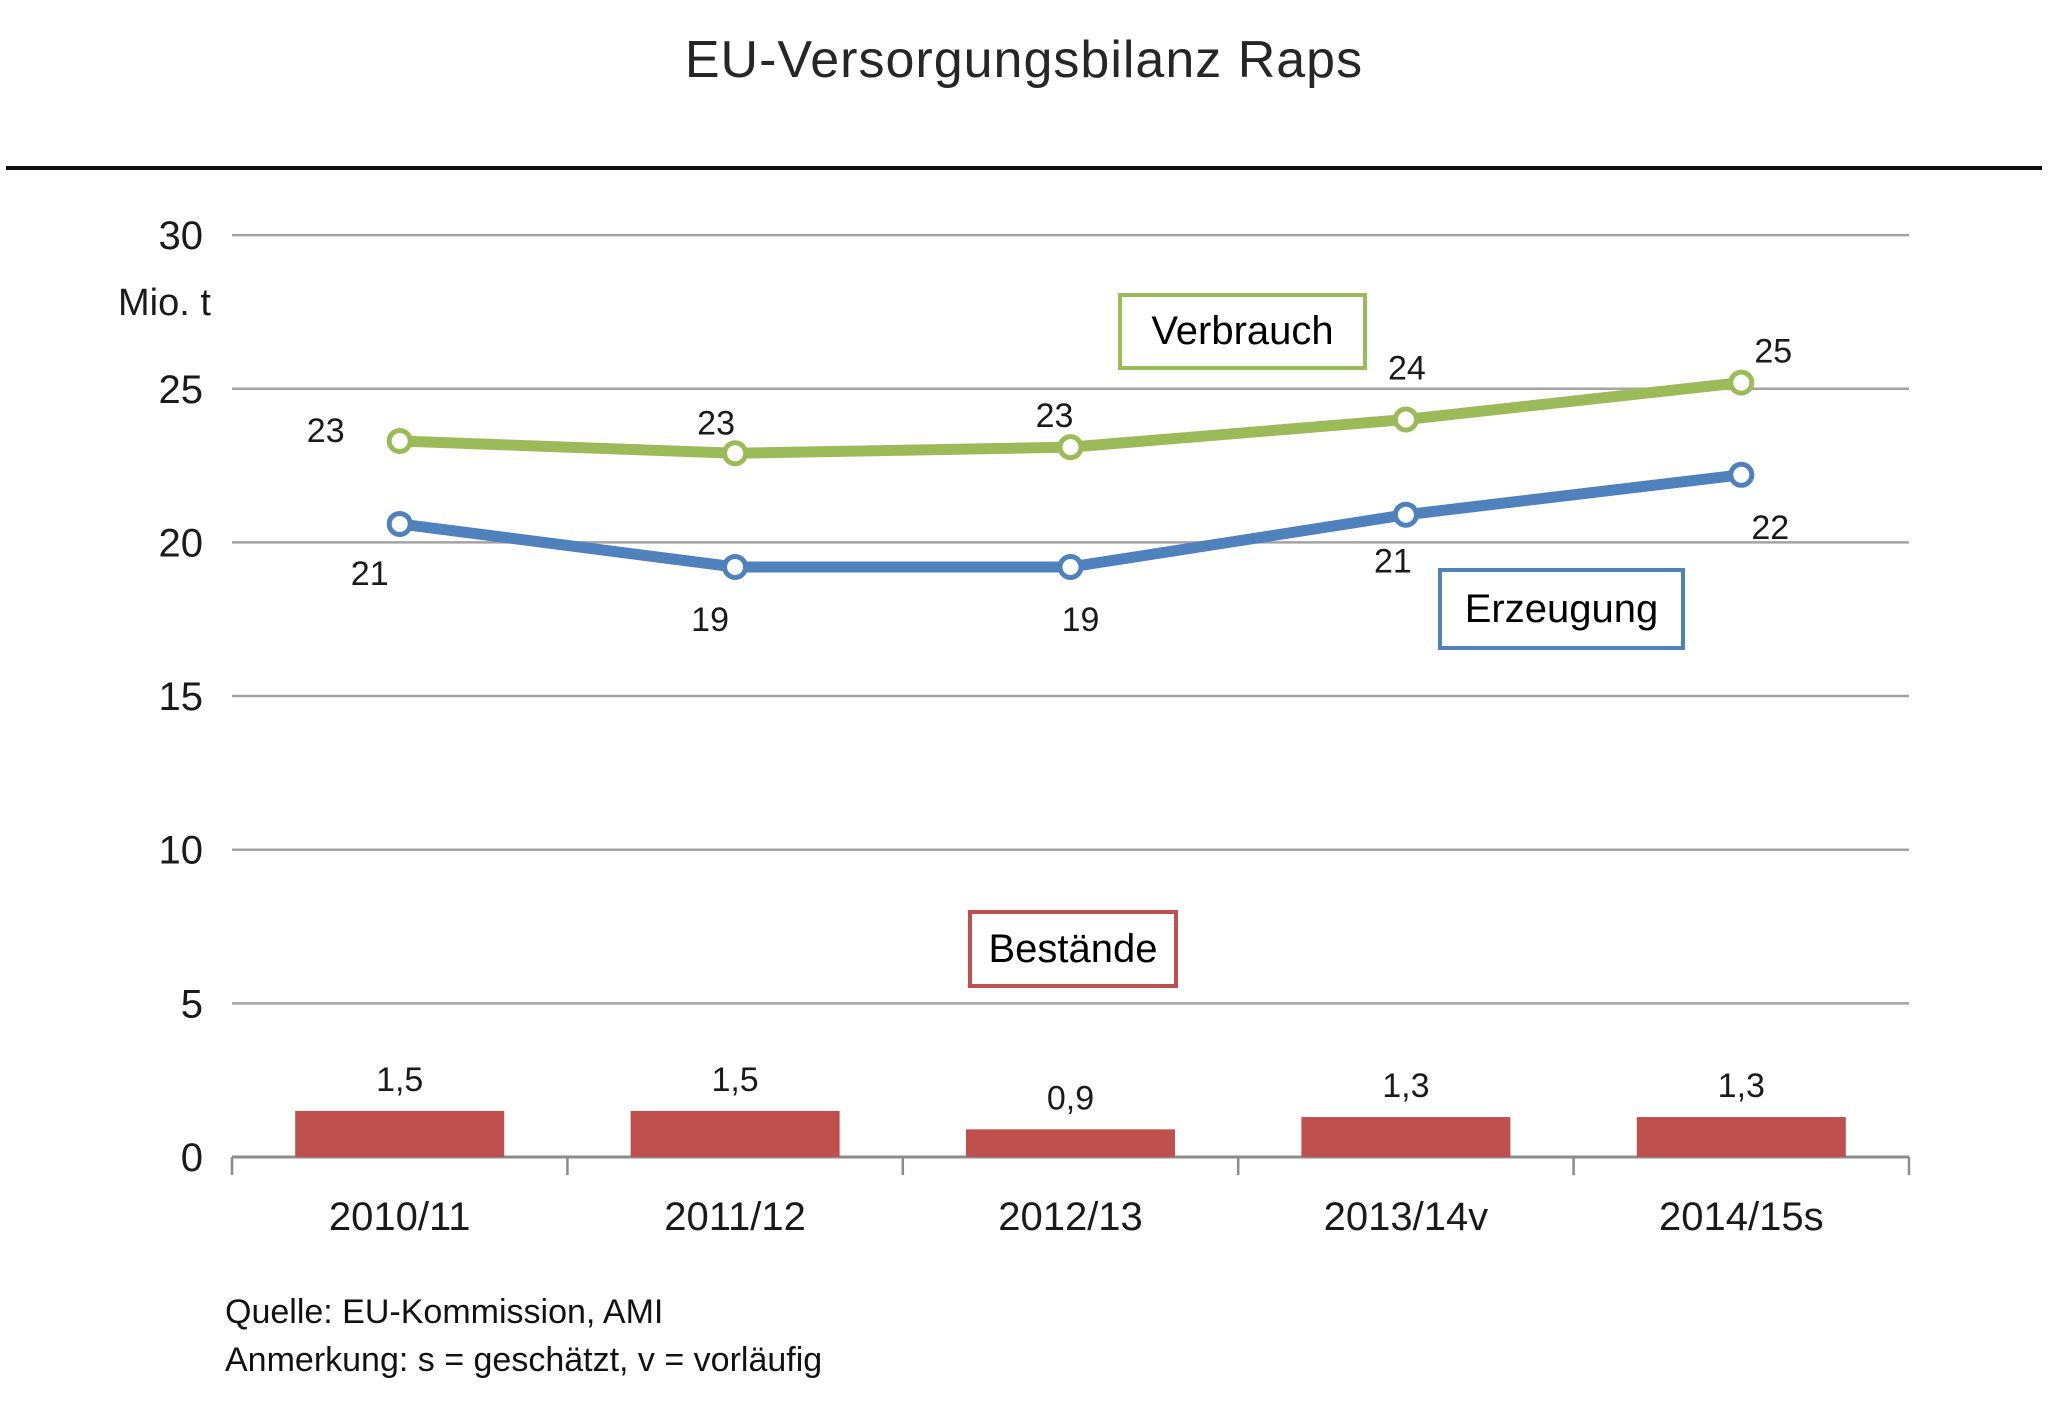 This screenshot has width=2048, height=1402. What do you see at coordinates (1773, 352) in the screenshot?
I see `point-value-label: 25` at bounding box center [1773, 352].